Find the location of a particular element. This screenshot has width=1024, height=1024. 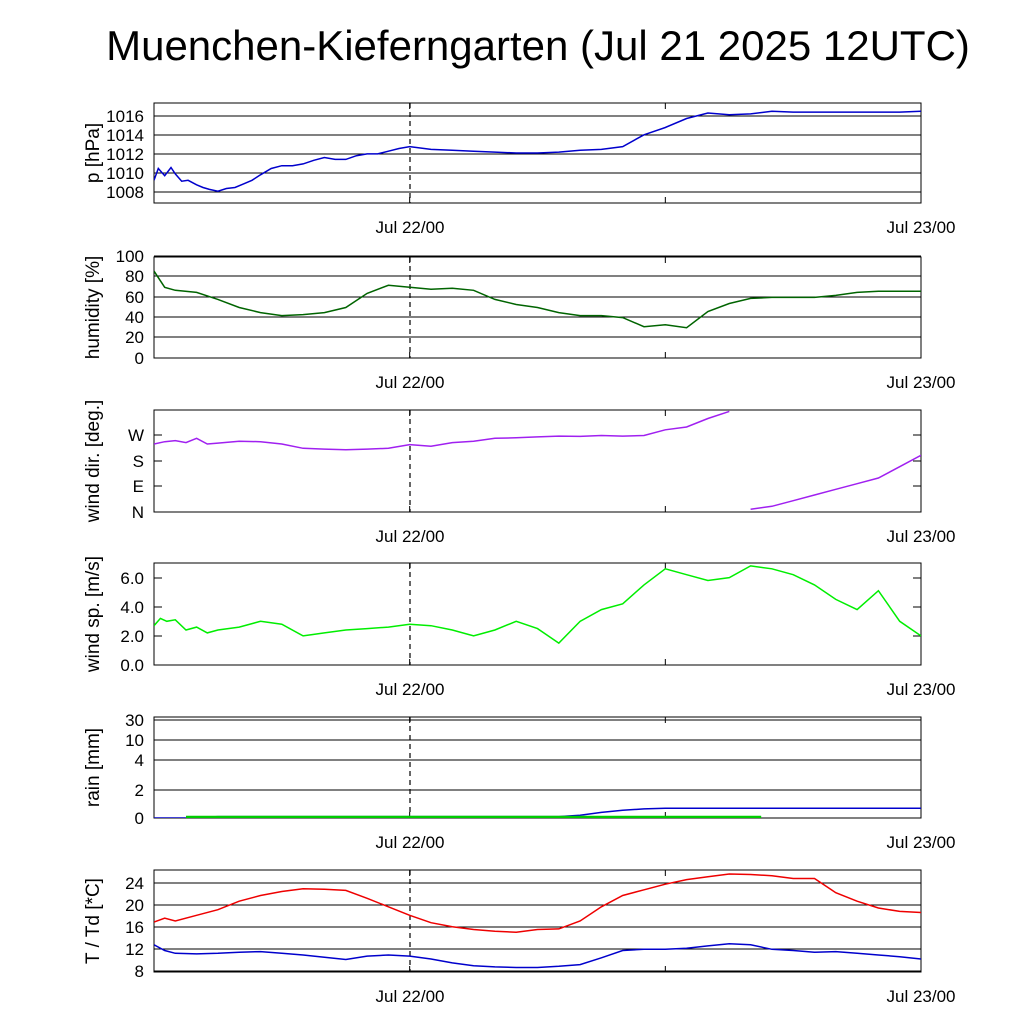

y-tick-label: 60 is located at coordinates (134, 297).